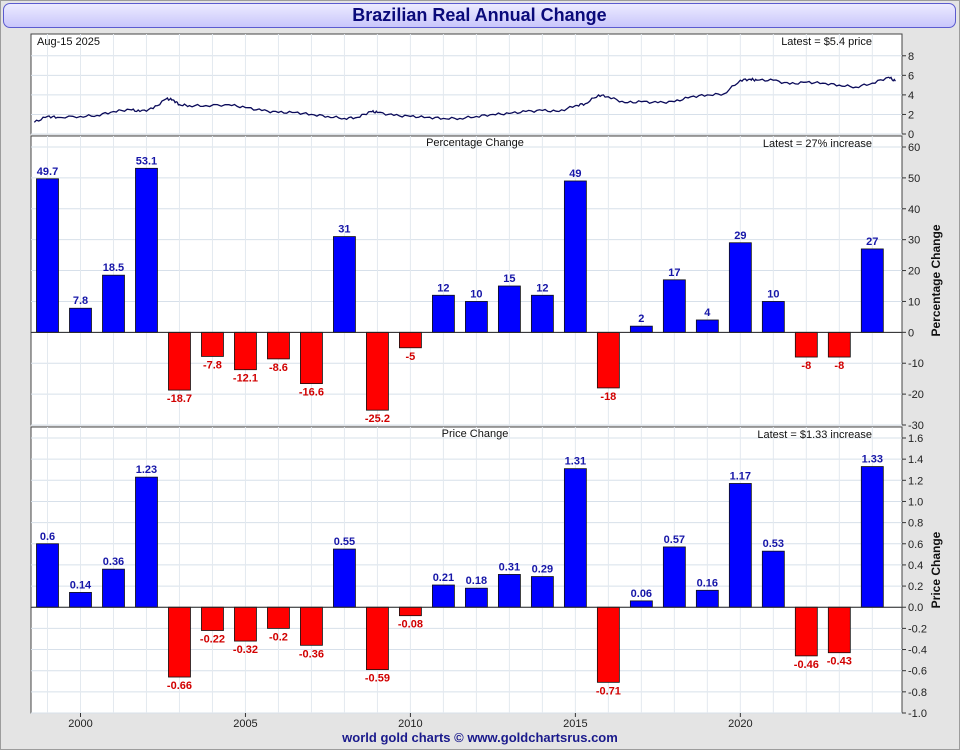 This screenshot has height=750, width=960. Describe the element at coordinates (464, 99) in the screenshot. I see `price-line` at that location.